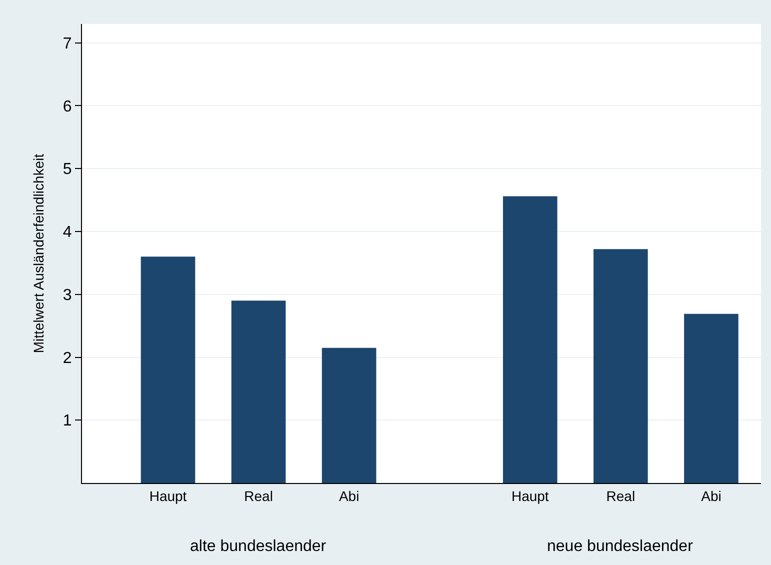  Describe the element at coordinates (67, 233) in the screenshot. I see `y-tick-label: 4` at that location.